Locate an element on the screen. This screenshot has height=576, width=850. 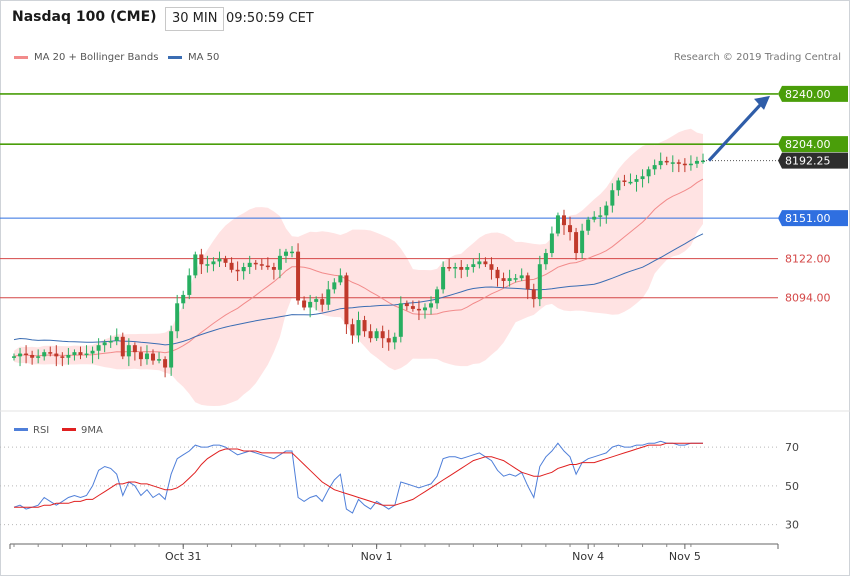
research-credit: Research © 2019 Trading Central is located at coordinates (757, 57).